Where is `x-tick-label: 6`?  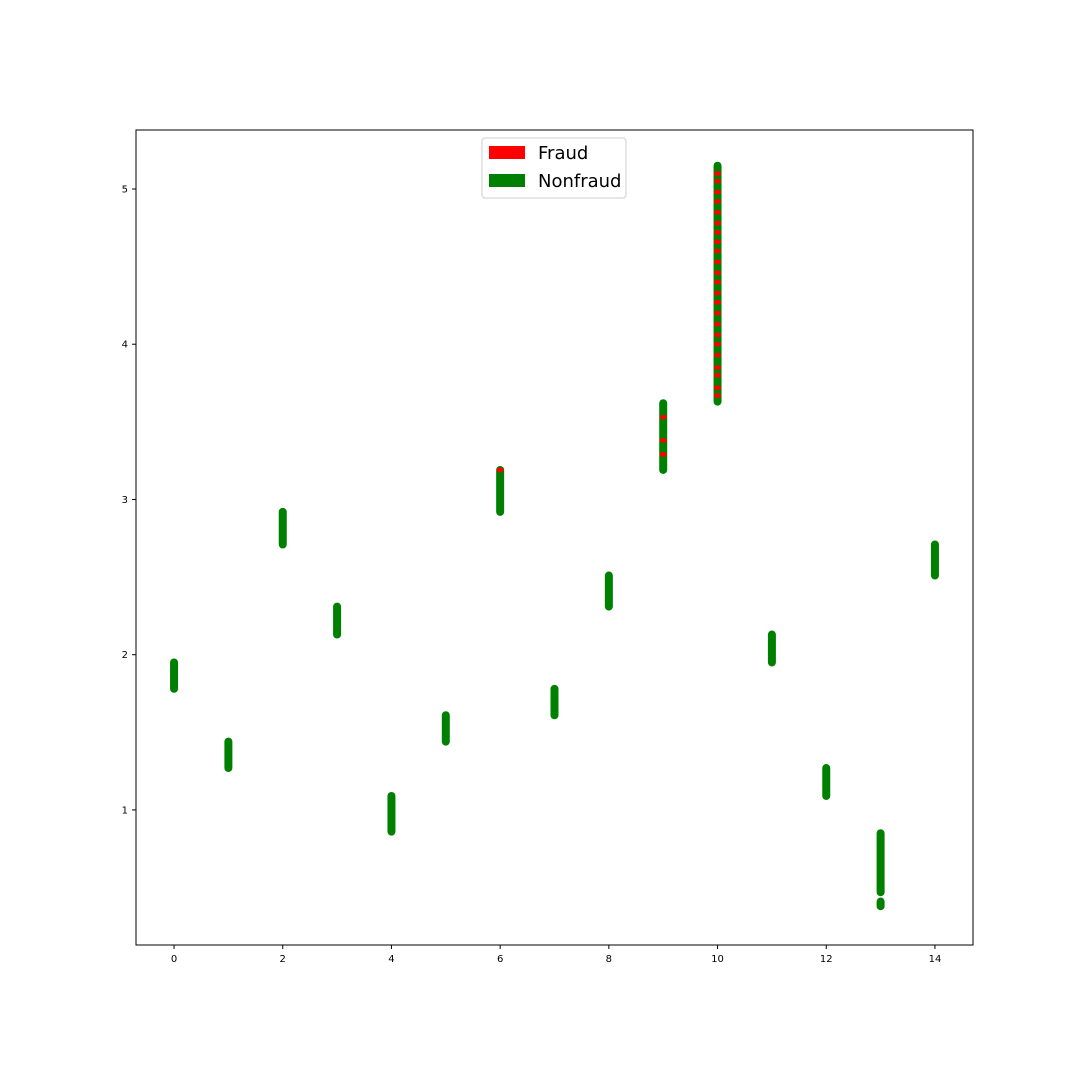 x-tick-label: 6 is located at coordinates (500, 959).